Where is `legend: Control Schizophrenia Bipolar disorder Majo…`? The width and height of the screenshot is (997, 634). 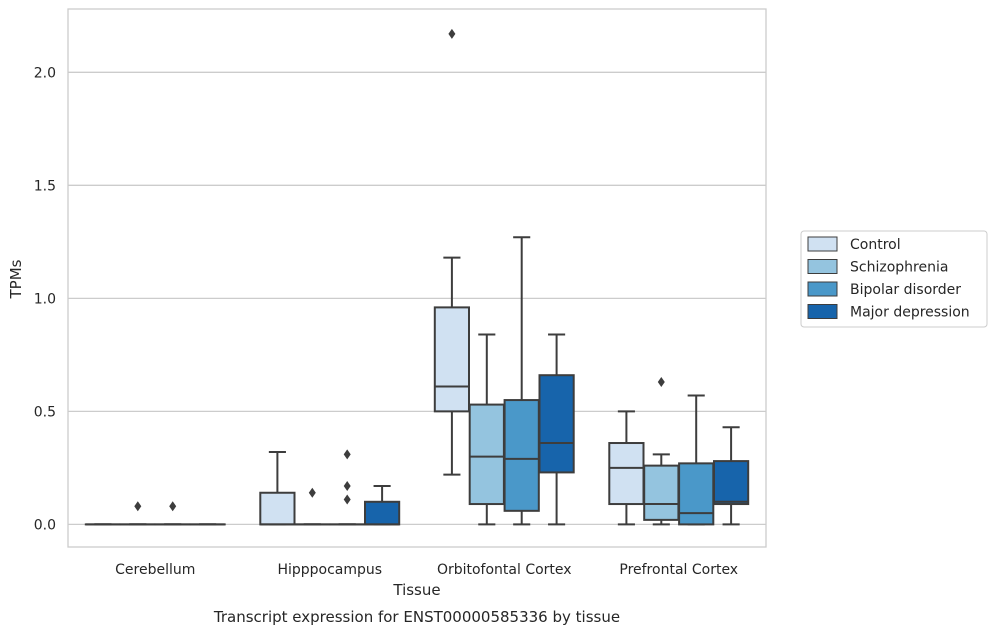 legend: Control Schizophrenia Bipolar disorder Majo… is located at coordinates (894, 279).